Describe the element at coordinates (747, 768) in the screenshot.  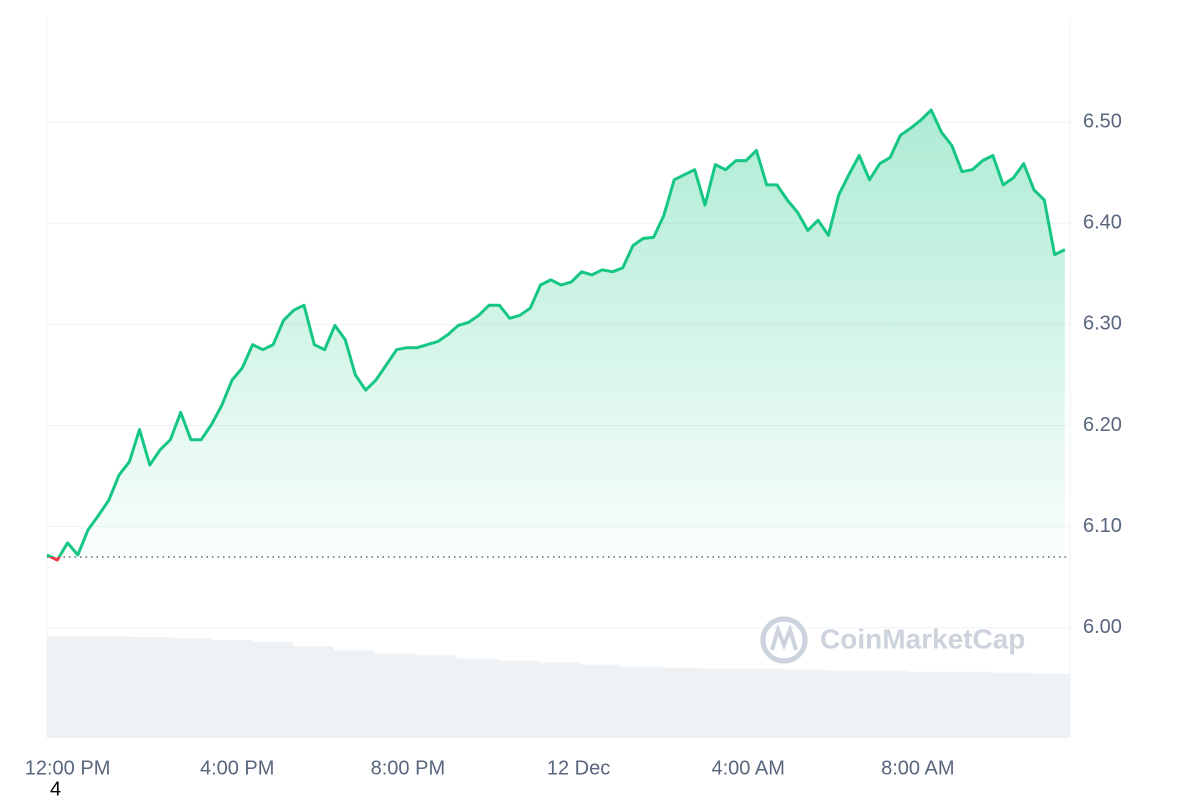
I see `x-tick-label: 4:00 AM` at that location.